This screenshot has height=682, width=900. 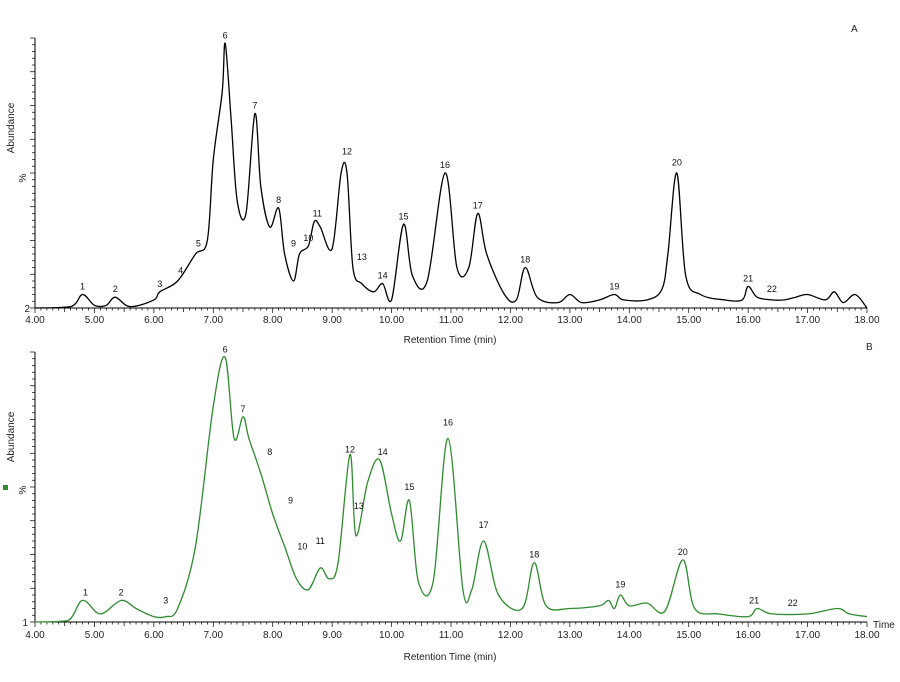 What do you see at coordinates (359, 506) in the screenshot?
I see `panel-b-peak-label: 13` at bounding box center [359, 506].